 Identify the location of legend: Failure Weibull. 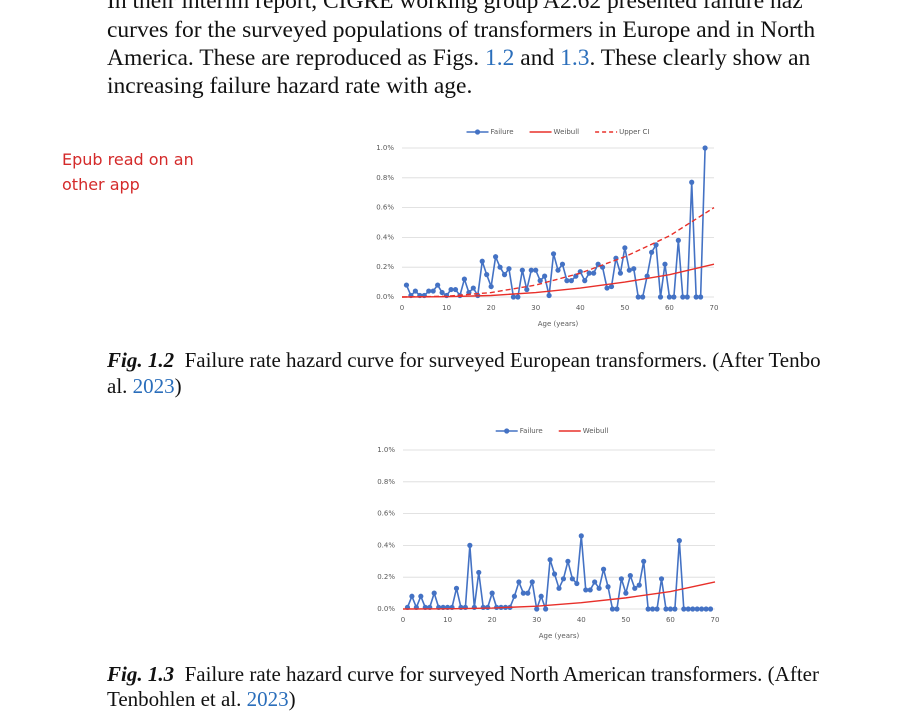
(551, 431).